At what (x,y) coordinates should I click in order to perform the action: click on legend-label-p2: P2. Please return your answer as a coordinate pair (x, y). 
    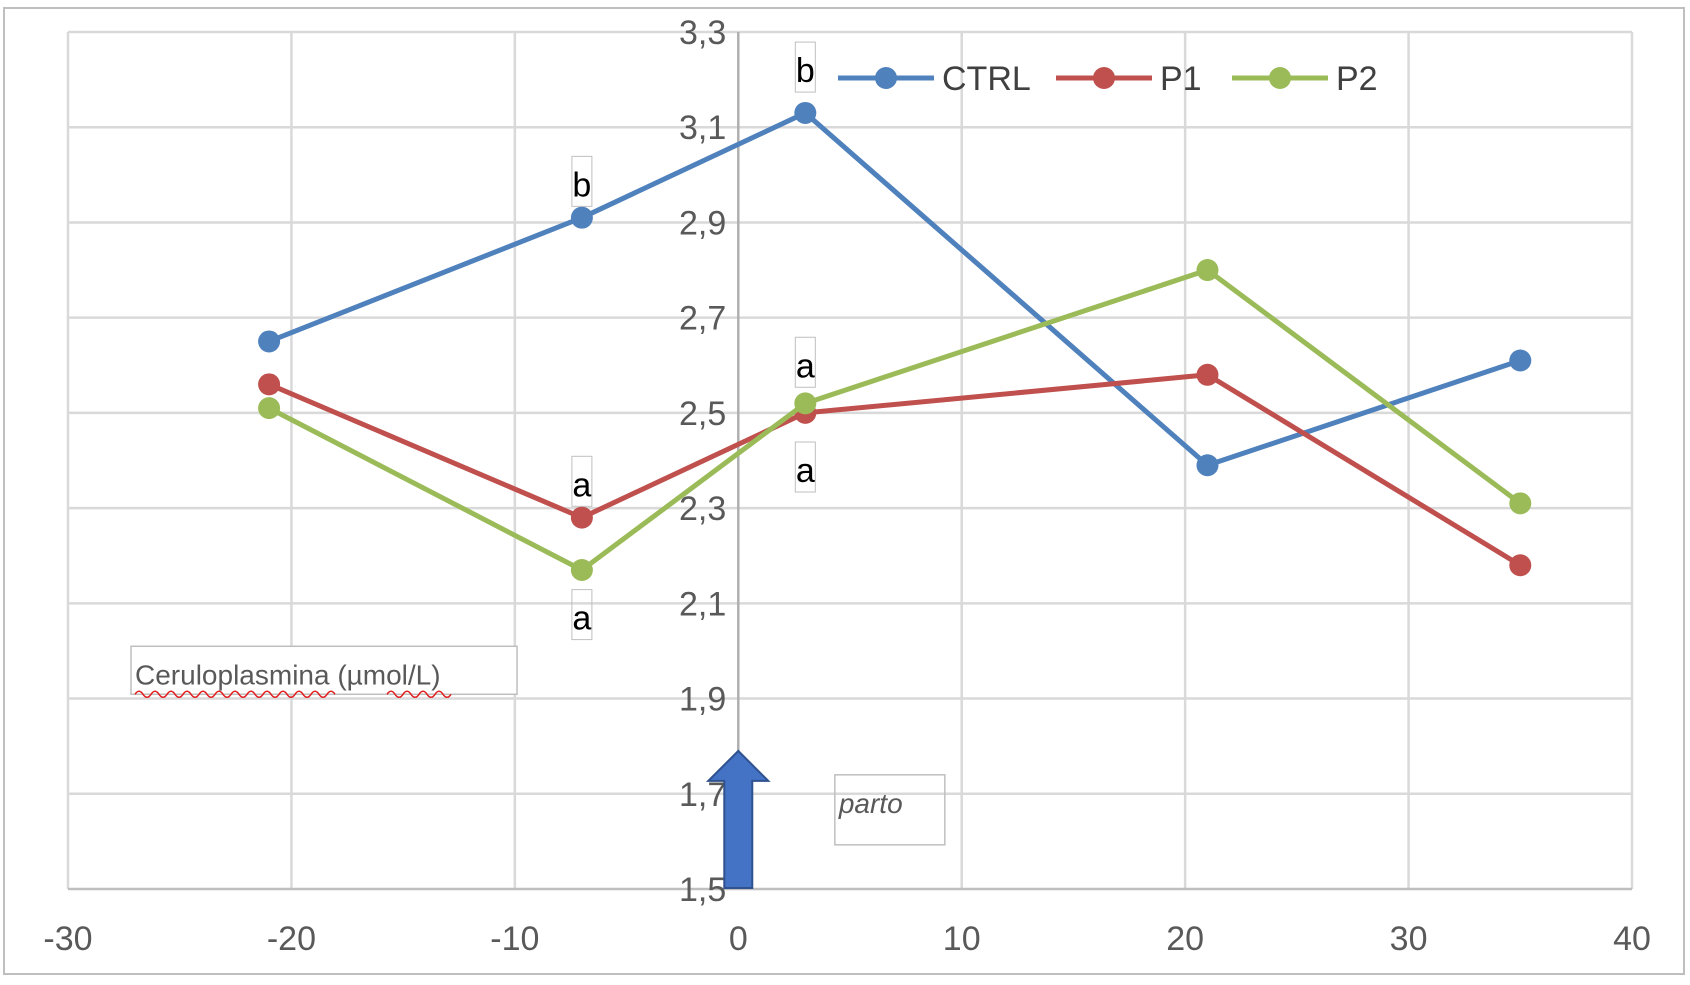
    Looking at the image, I should click on (1357, 79).